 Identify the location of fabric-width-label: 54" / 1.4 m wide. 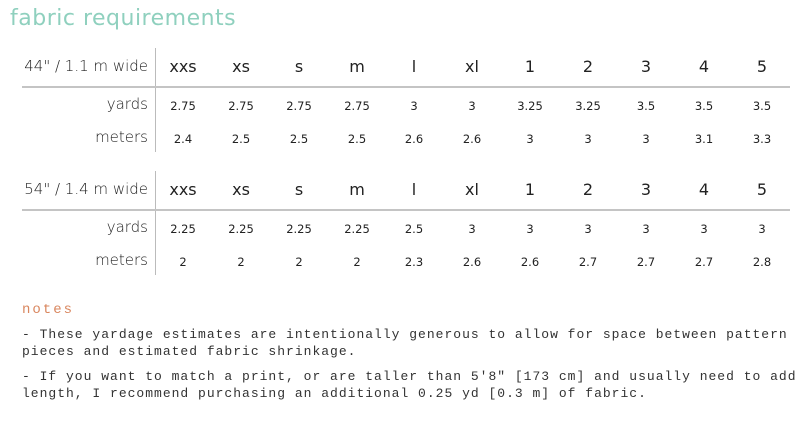
(86, 189).